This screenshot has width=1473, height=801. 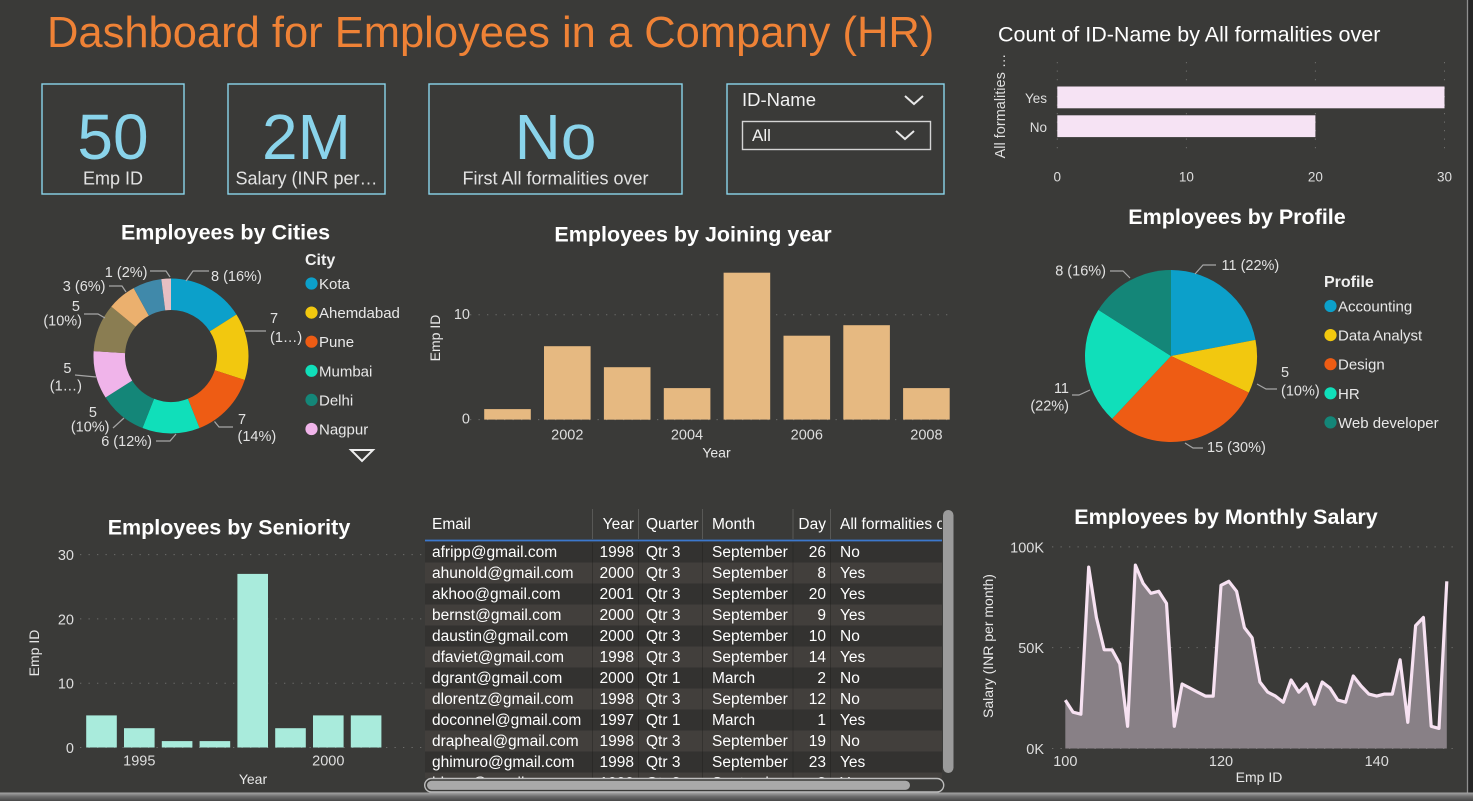 I want to click on svg-text: First All formalities over, so click(x=555, y=179).